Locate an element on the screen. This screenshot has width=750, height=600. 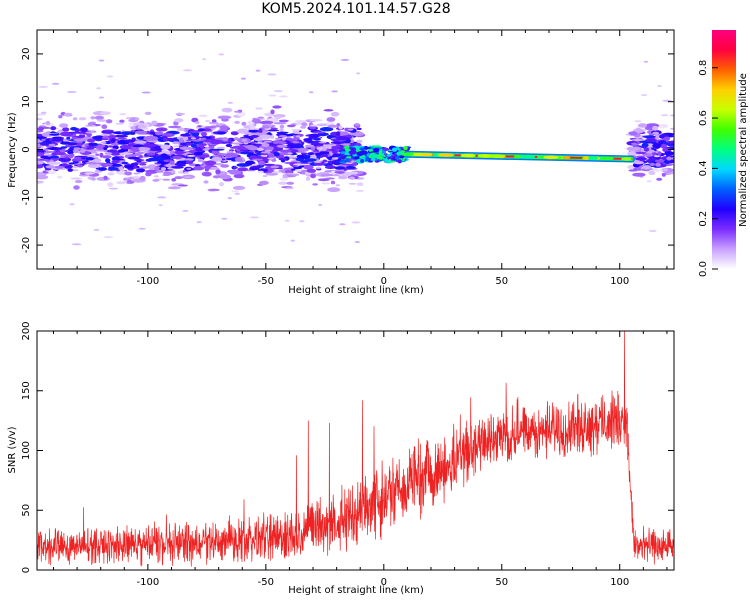
y-tick-label: -20 is located at coordinates (26, 245).